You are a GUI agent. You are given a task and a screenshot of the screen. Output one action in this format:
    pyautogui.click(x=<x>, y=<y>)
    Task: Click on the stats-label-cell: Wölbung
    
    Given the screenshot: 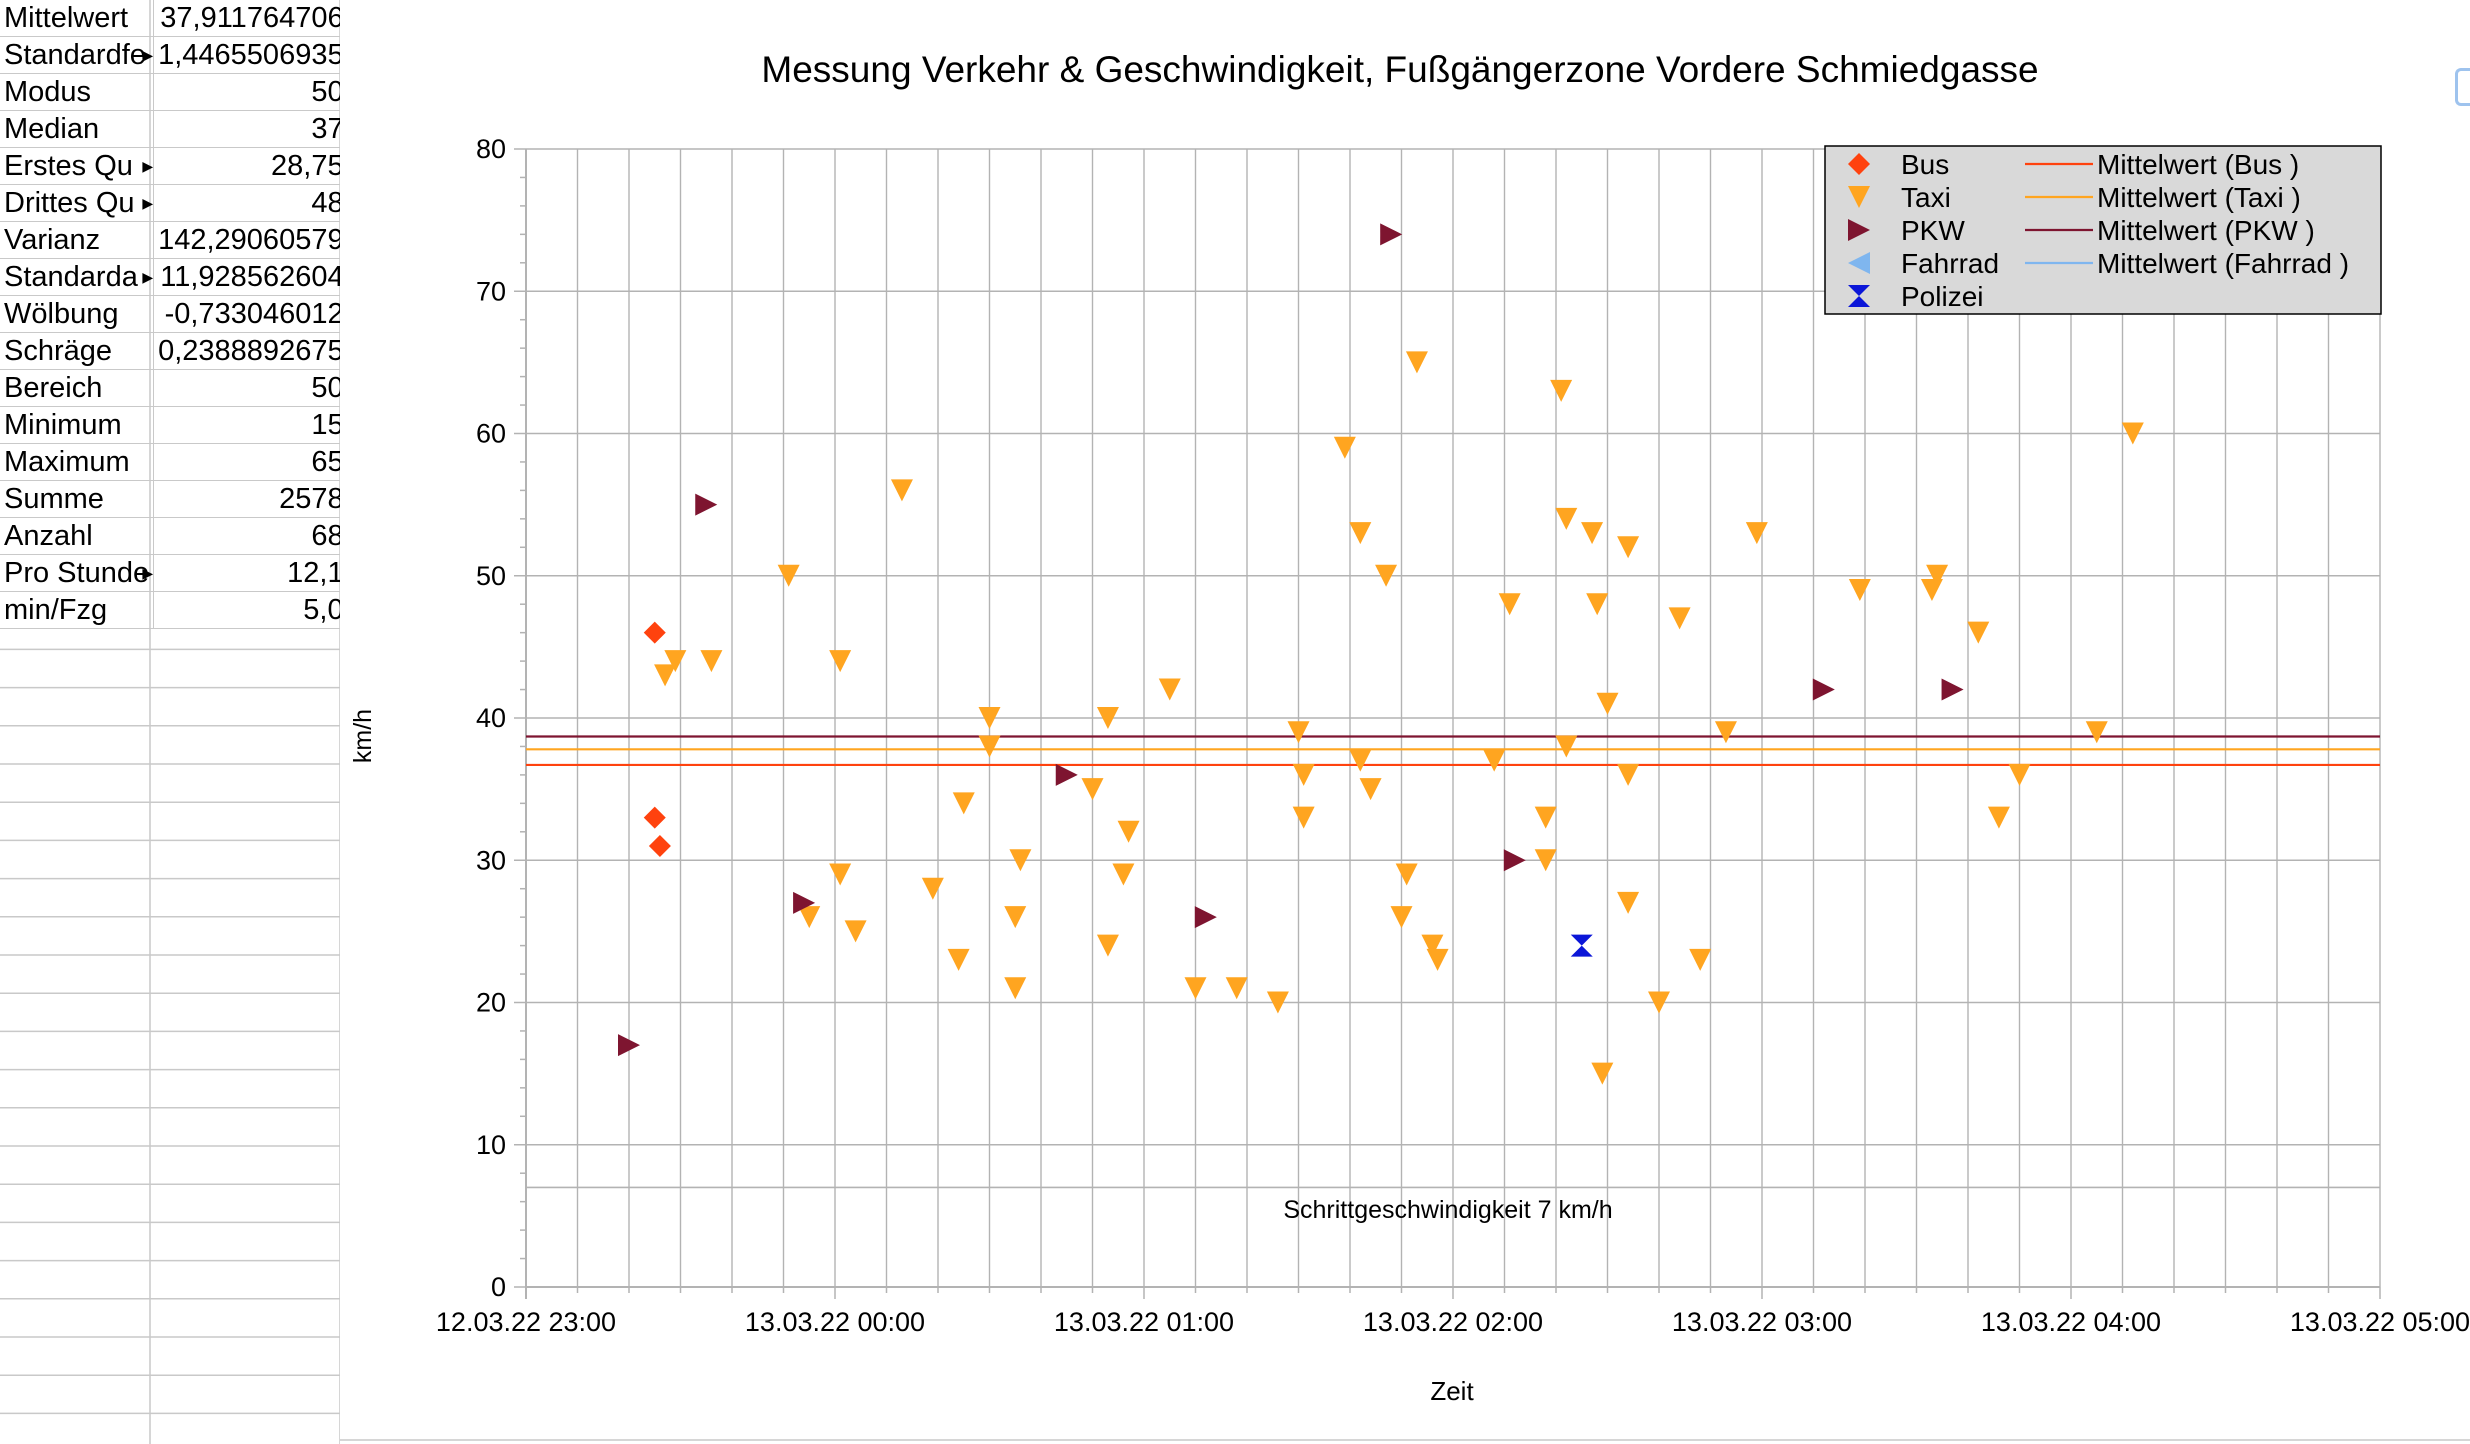 What is the action you would take?
    pyautogui.click(x=77, y=314)
    